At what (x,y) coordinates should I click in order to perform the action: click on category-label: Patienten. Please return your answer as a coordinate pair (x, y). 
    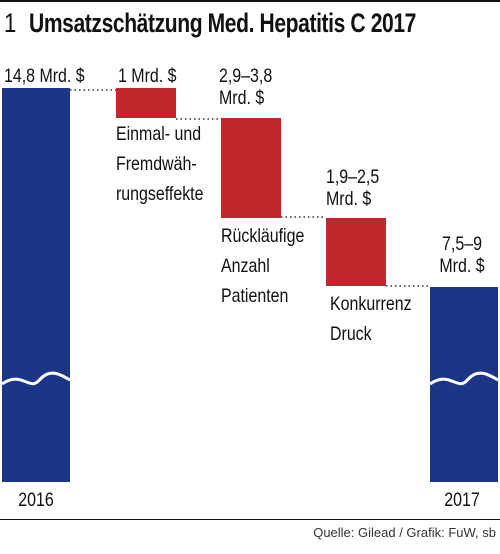
    Looking at the image, I should click on (254, 296).